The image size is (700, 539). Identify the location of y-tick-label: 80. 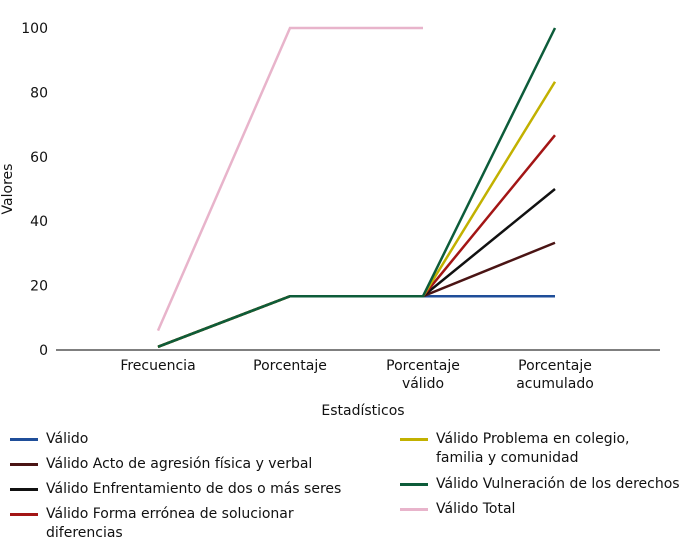
(39, 93).